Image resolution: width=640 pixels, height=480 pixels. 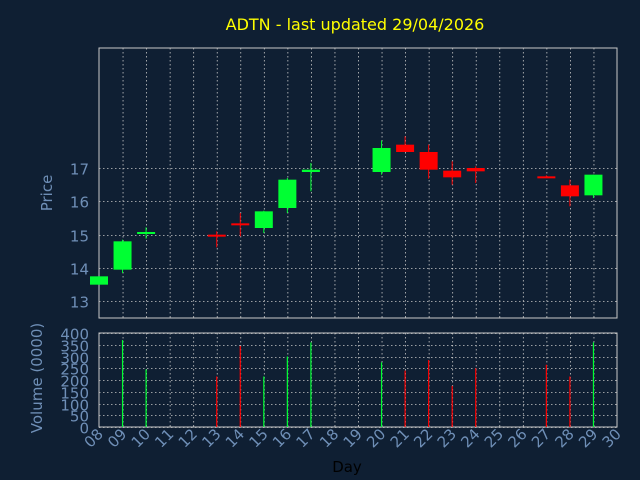 What do you see at coordinates (84, 429) in the screenshot?
I see `volume-tick-label: 0` at bounding box center [84, 429].